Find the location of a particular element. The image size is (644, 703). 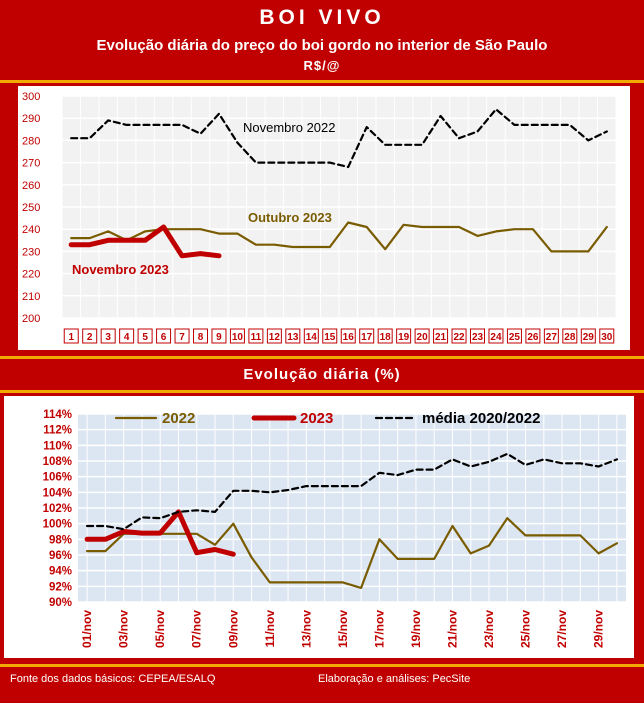

x-tick-label: 29 is located at coordinates (589, 337).